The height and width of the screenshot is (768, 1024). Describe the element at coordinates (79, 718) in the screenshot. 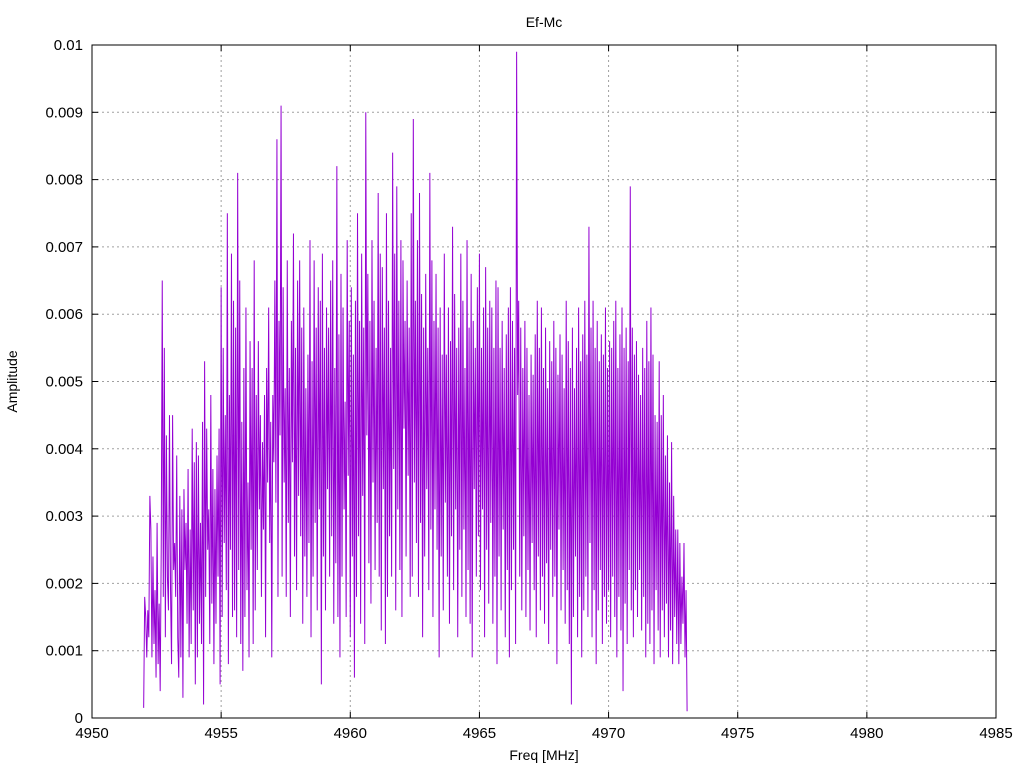

I see `y-tick-label: 0` at that location.